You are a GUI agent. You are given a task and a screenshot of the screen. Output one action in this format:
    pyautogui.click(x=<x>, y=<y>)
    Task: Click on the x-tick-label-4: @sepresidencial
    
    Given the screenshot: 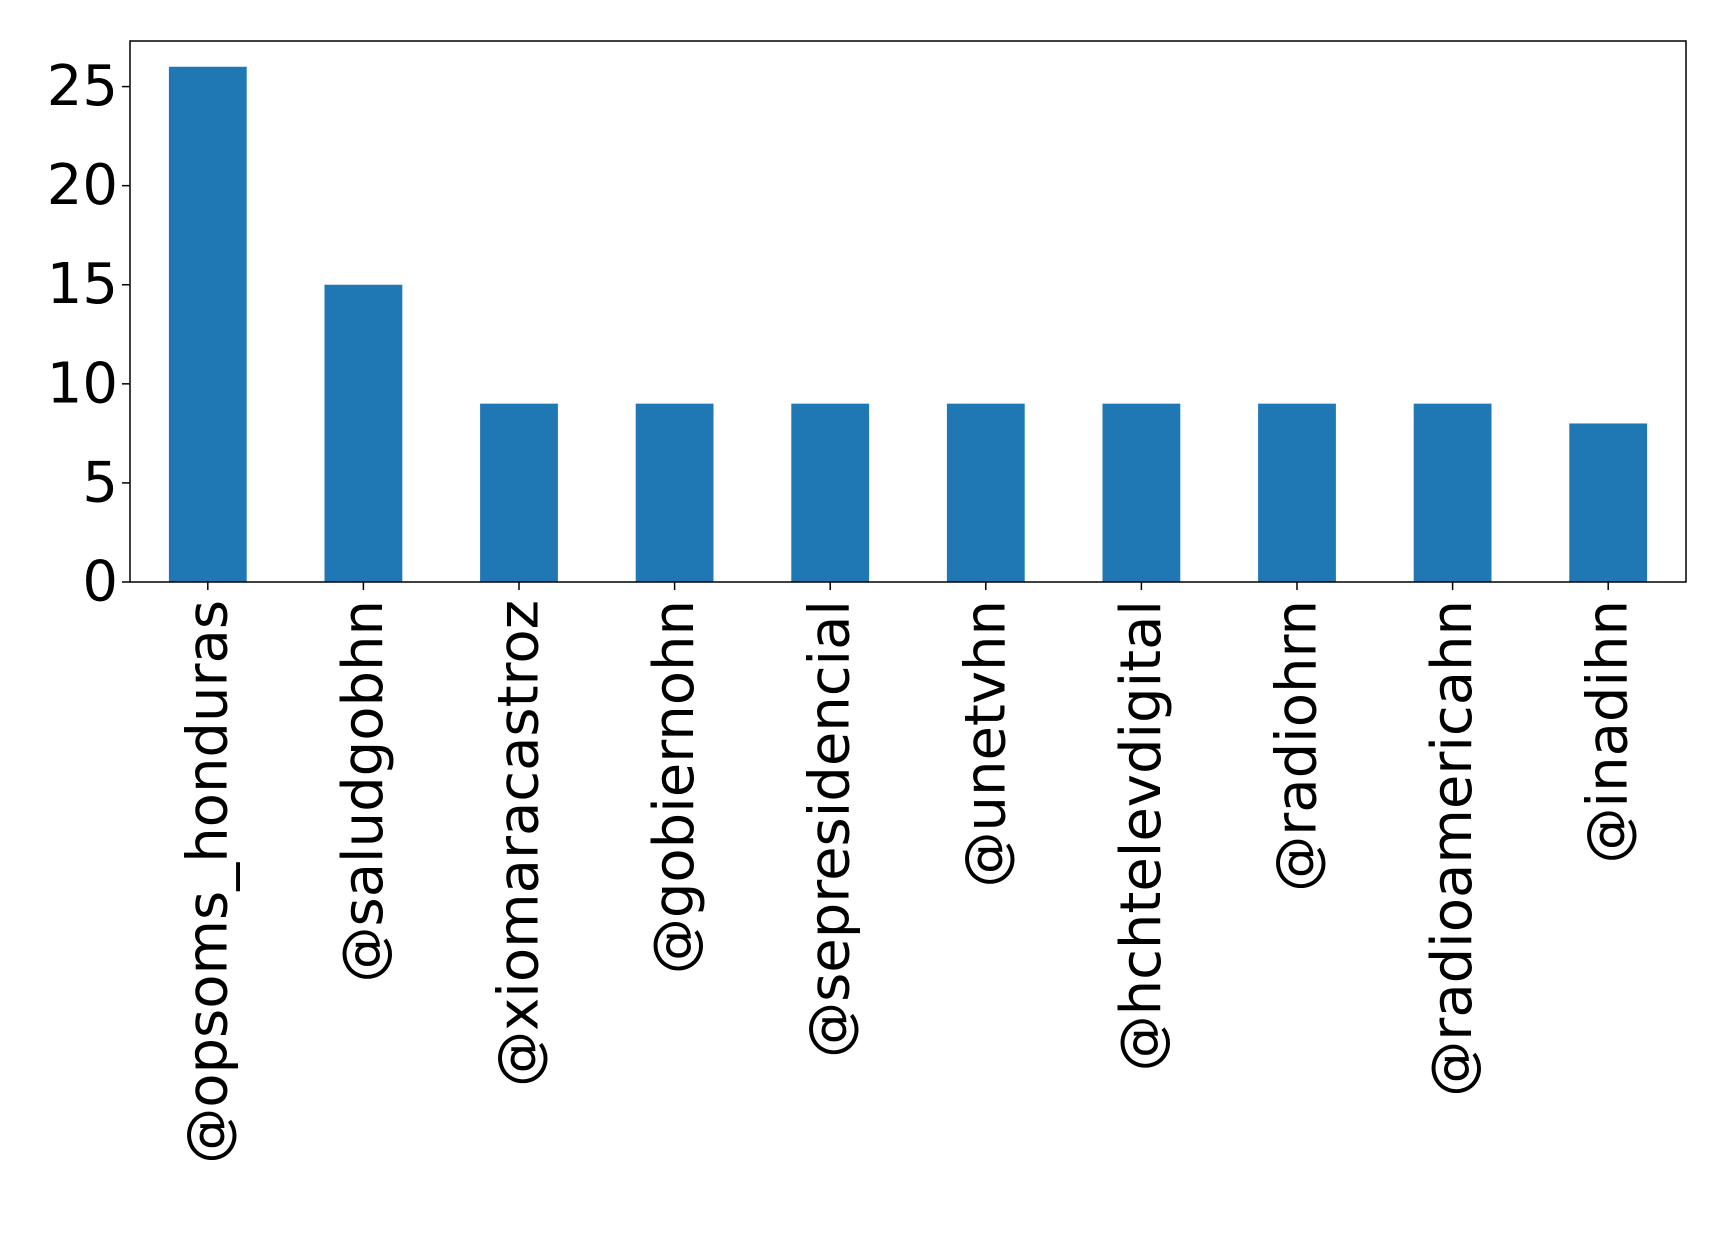 What is the action you would take?
    pyautogui.click(x=830, y=829)
    